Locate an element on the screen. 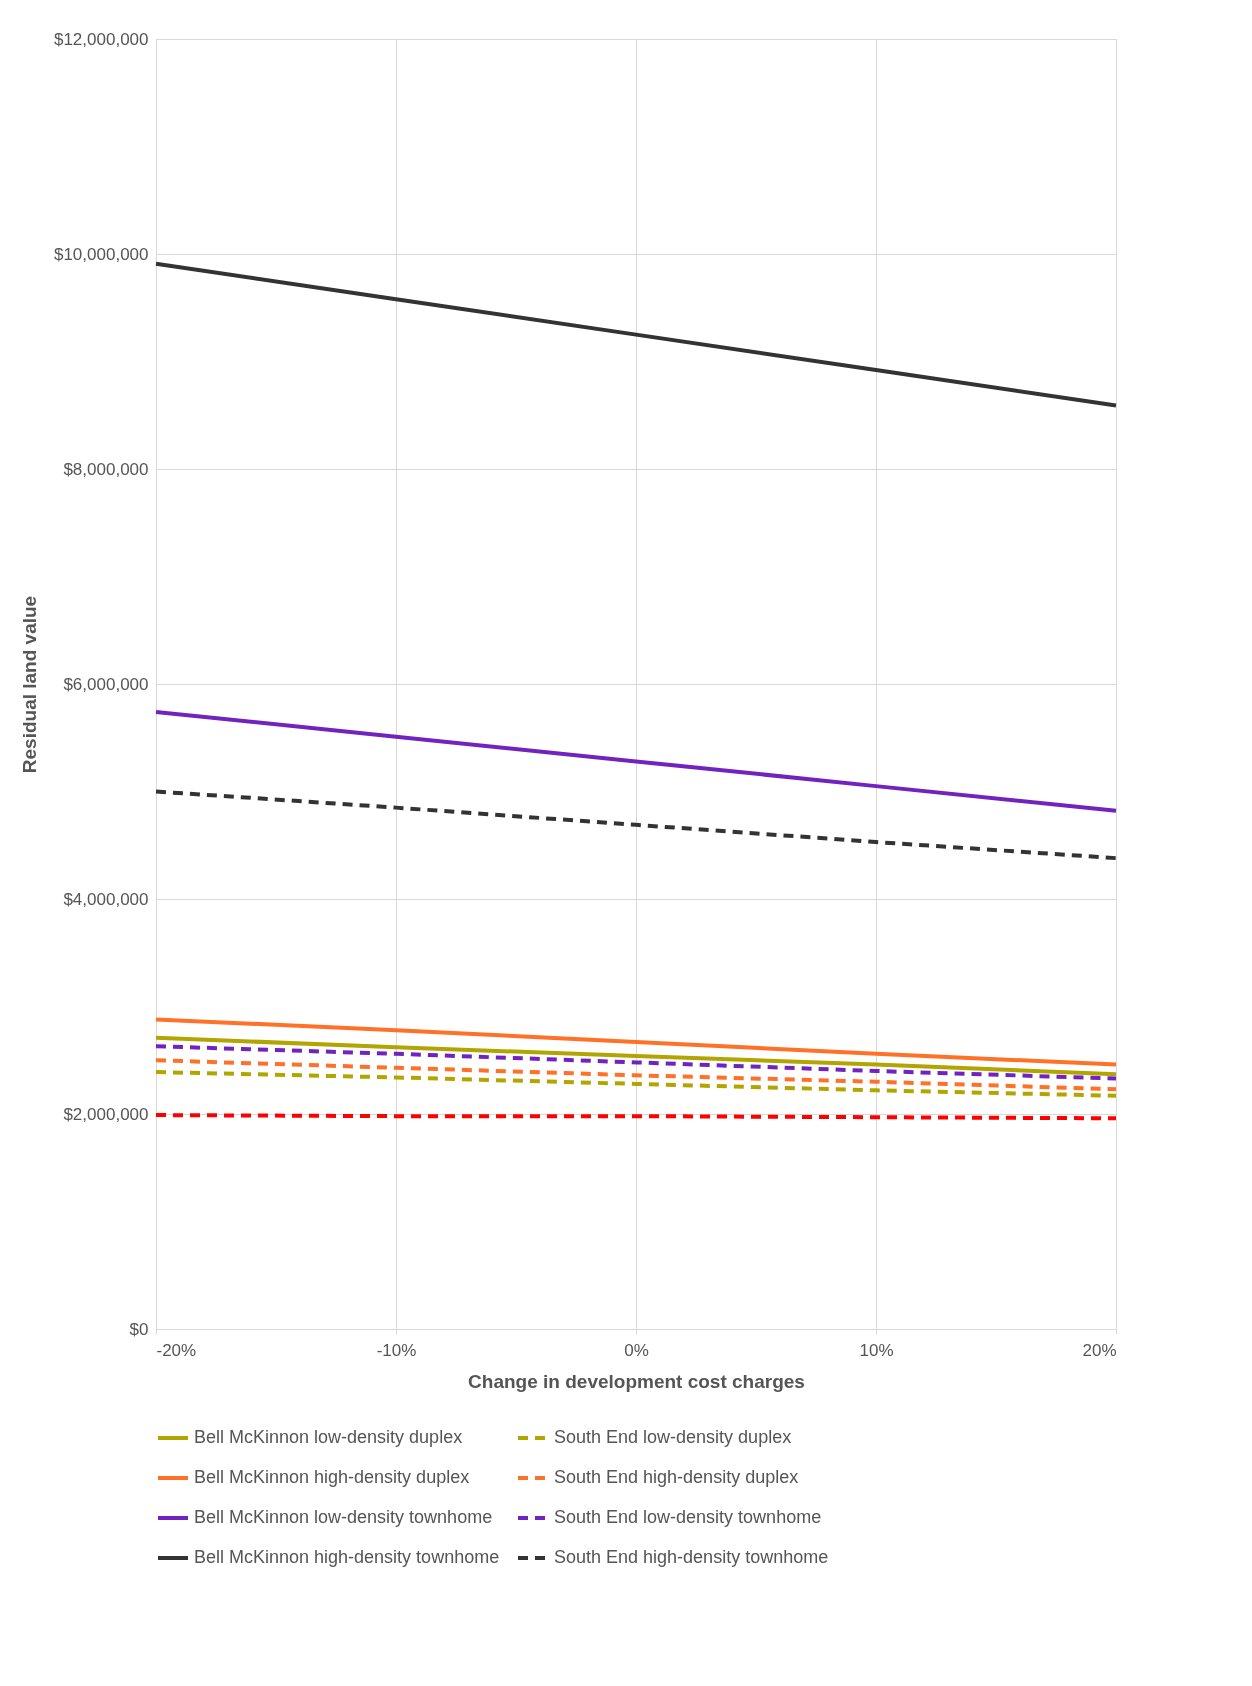 The width and height of the screenshot is (1252, 1686). y-tick-label: $12,000,000 is located at coordinates (101, 39).